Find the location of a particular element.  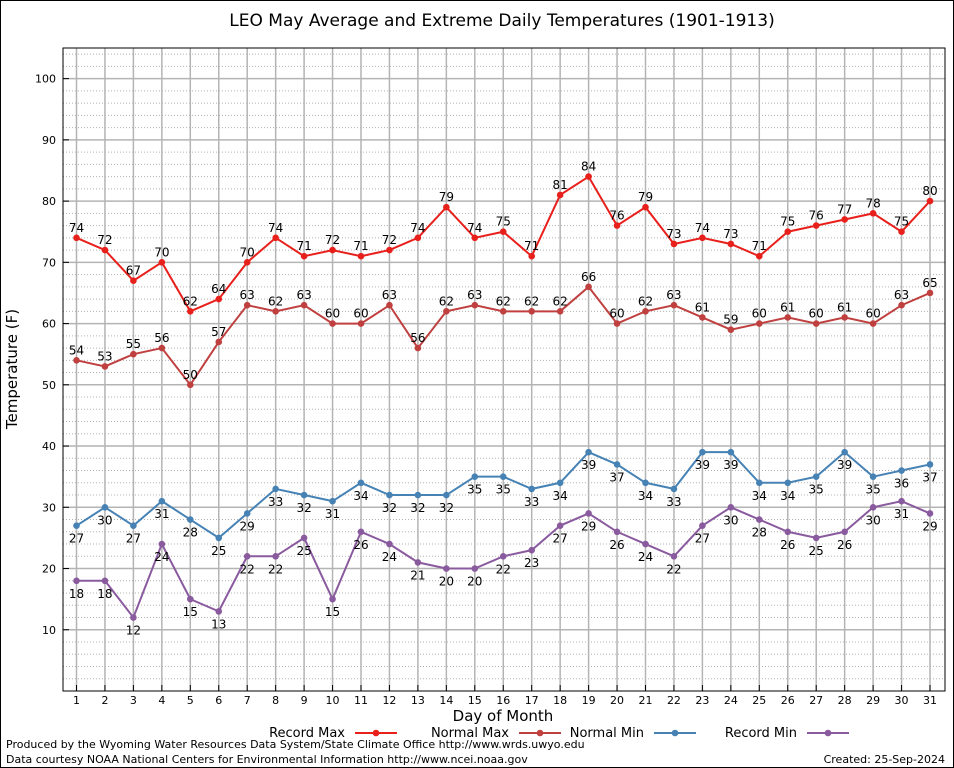

normal-max-data-label: 53 is located at coordinates (104, 356).